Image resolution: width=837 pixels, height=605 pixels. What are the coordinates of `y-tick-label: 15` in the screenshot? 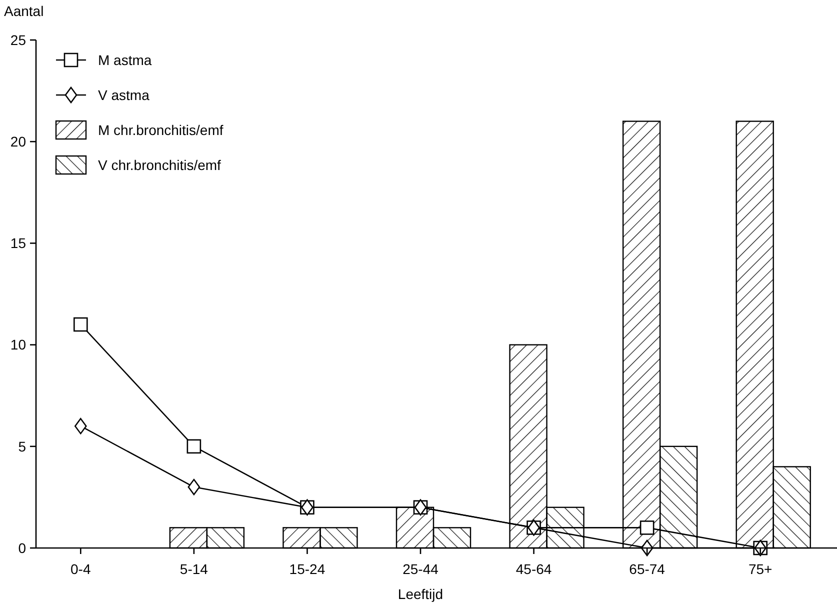 It's located at (18, 243).